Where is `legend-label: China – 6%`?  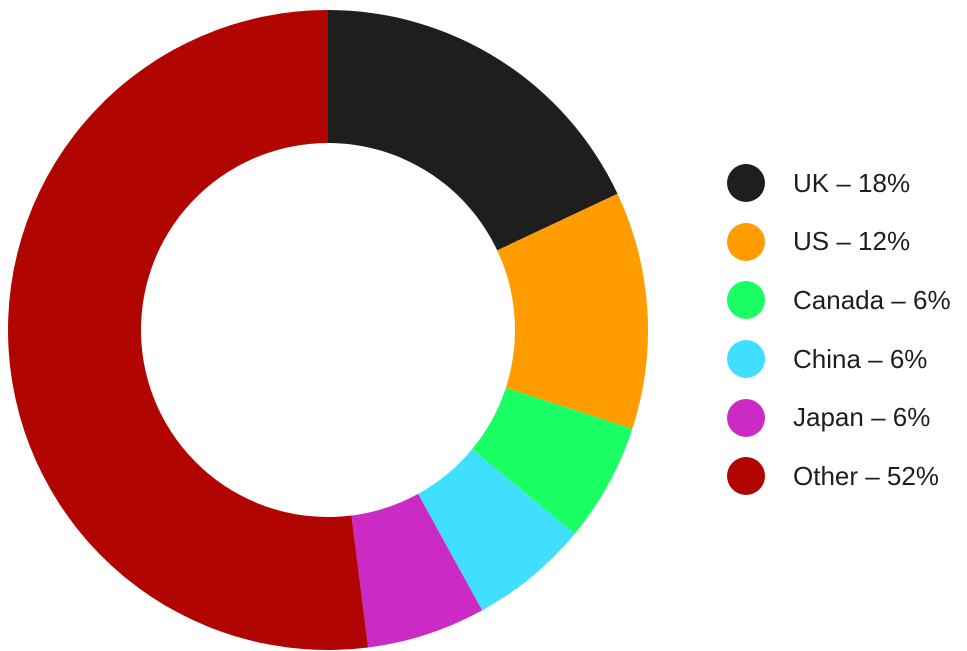 legend-label: China – 6% is located at coordinates (860, 358).